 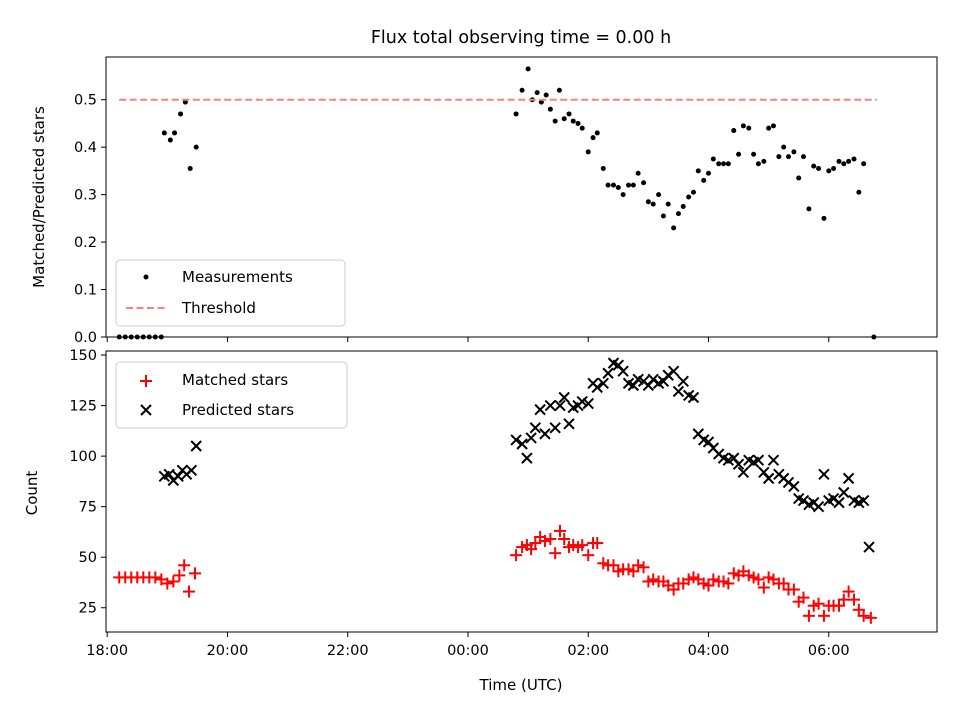 I want to click on x-tick-label: 04:00, so click(x=709, y=651).